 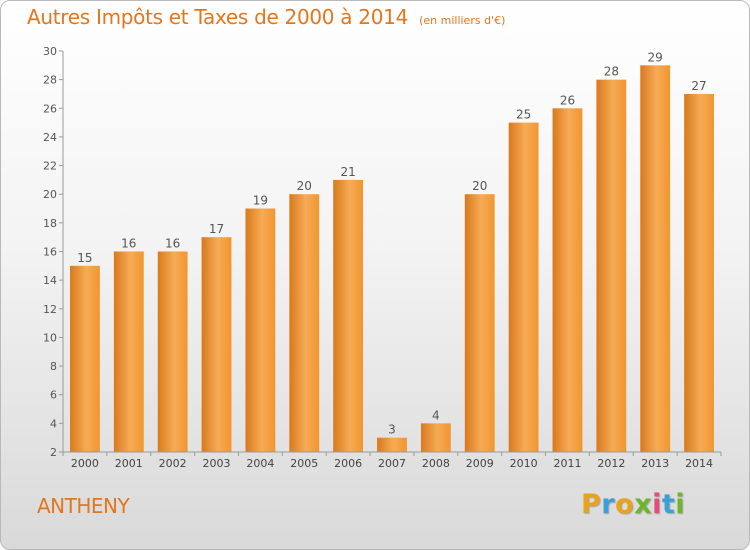 What do you see at coordinates (217, 463) in the screenshot?
I see `x-tick-label: 2003` at bounding box center [217, 463].